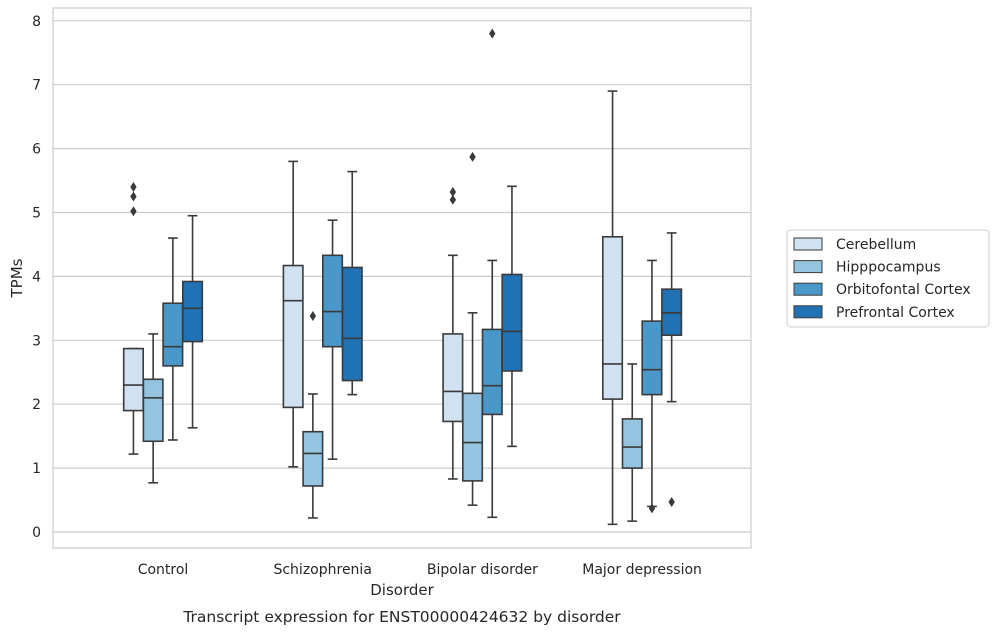 This screenshot has width=999, height=634. What do you see at coordinates (402, 590) in the screenshot?
I see `x-axis-label: Disorder` at bounding box center [402, 590].